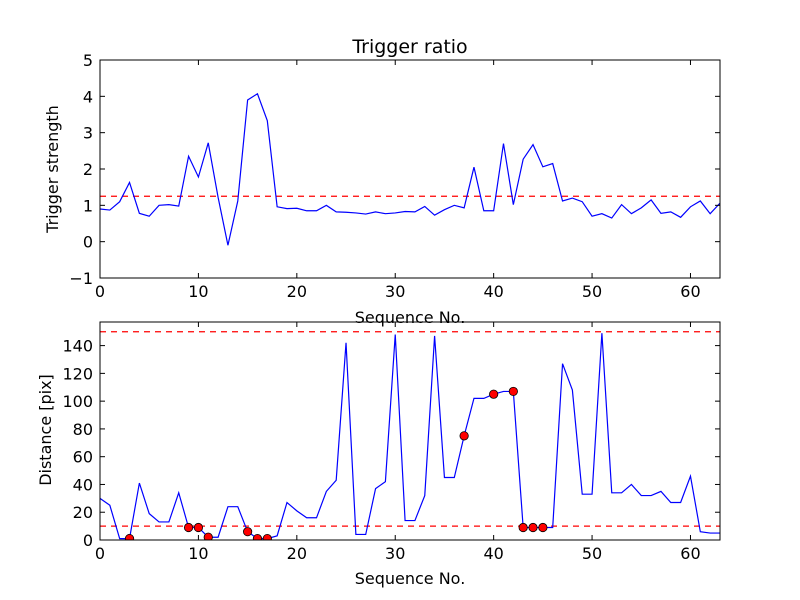 The image size is (800, 600). I want to click on y-tick-label: 20, so click(83, 512).